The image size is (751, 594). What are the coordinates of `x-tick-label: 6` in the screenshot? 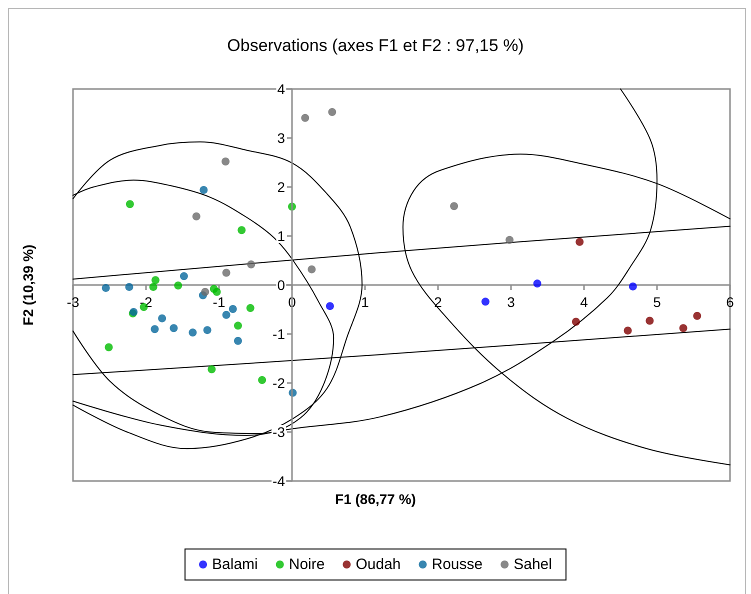 It's located at (730, 302).